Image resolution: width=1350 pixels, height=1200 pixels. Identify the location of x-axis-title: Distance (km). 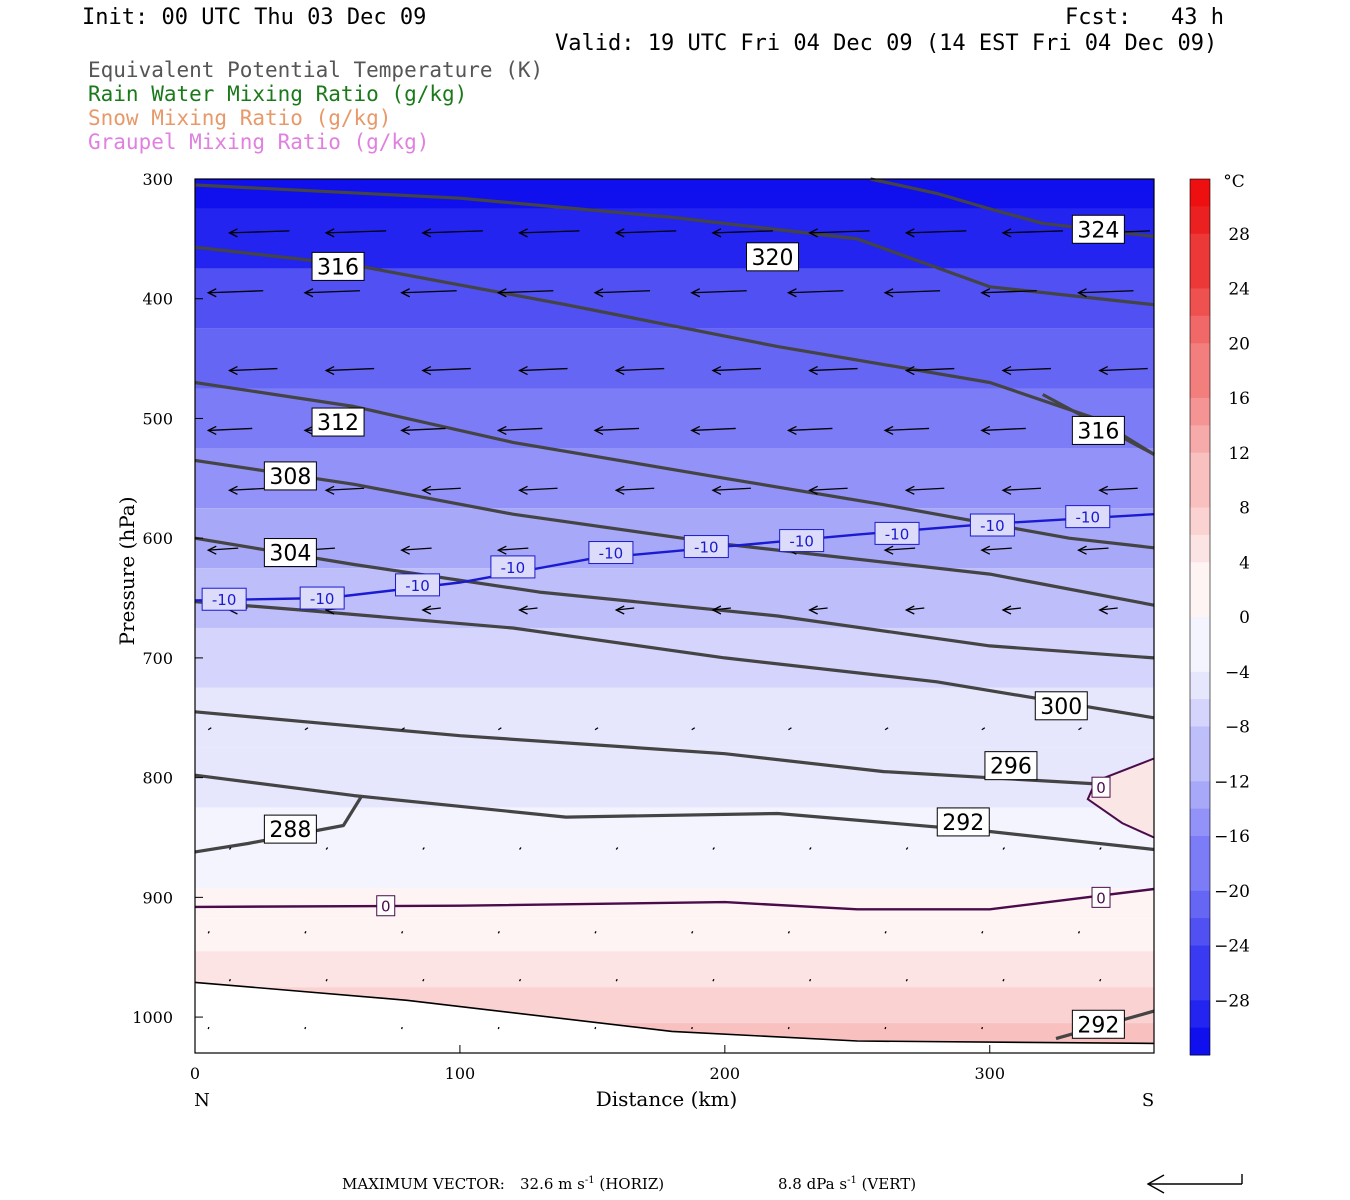
(667, 1099).